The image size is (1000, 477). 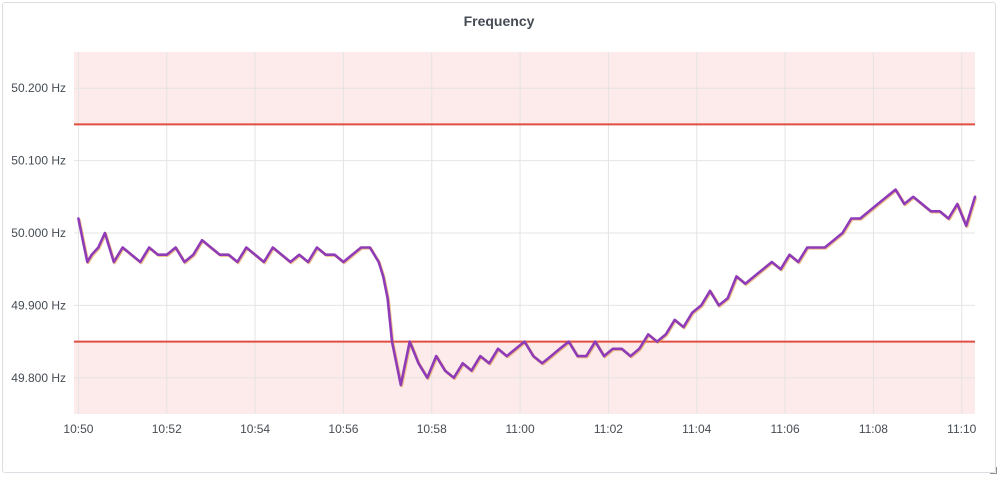 I want to click on x-tick-label: 10:58, so click(x=432, y=429).